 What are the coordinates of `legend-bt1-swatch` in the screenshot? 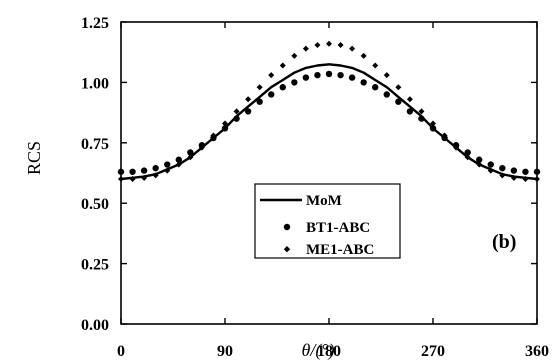 It's located at (287, 227).